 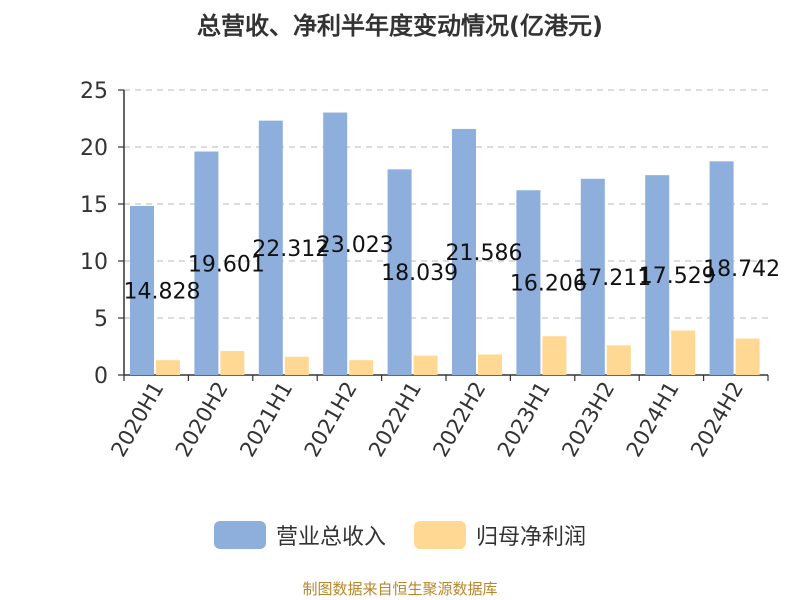 I want to click on y-tick-label: 25, so click(x=94, y=91).